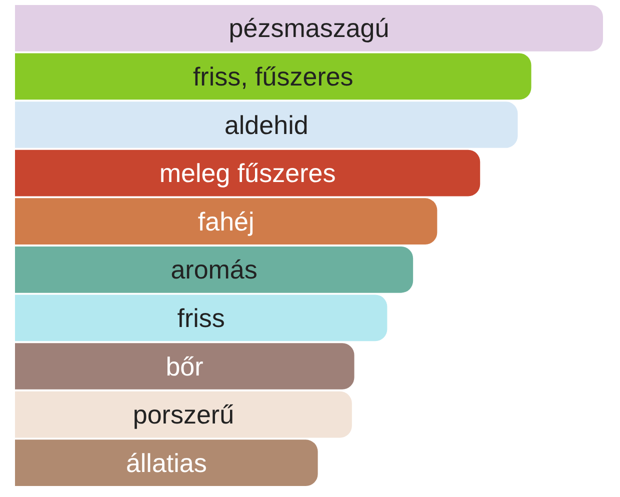 The image size is (620, 497). I want to click on y-tick-label: bőr, so click(185, 366).